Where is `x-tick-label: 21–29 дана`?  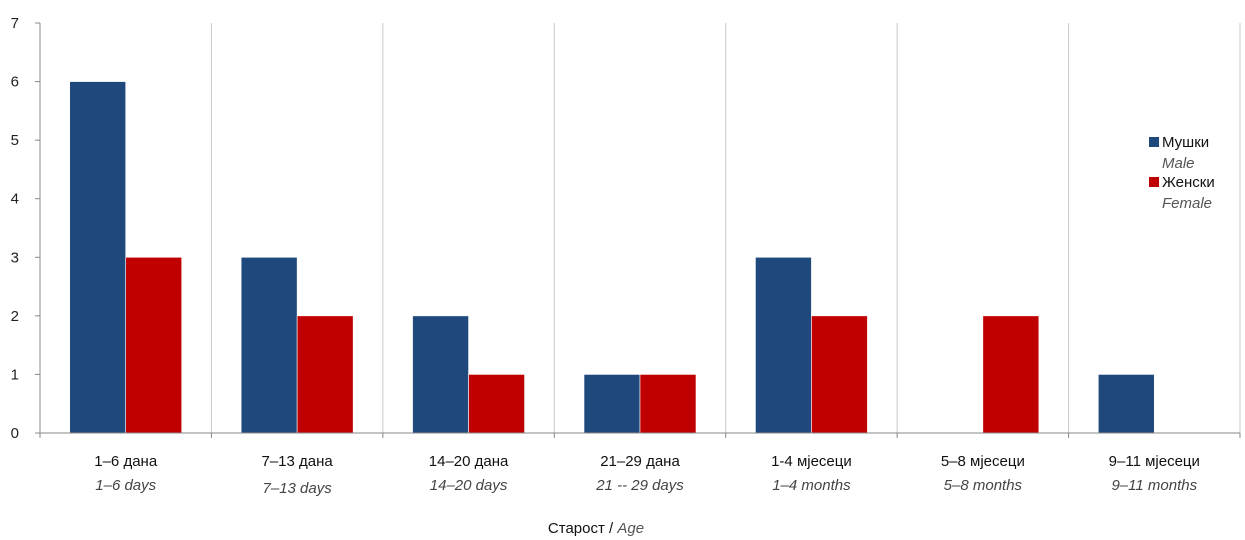
x-tick-label: 21–29 дана is located at coordinates (640, 461).